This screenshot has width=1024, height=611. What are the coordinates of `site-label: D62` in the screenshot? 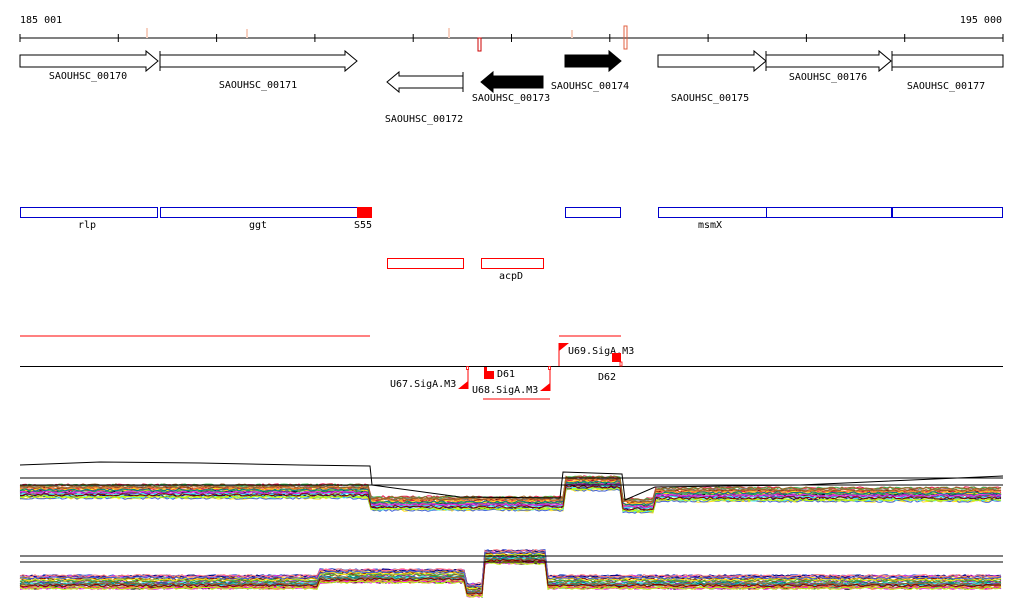 It's located at (607, 377).